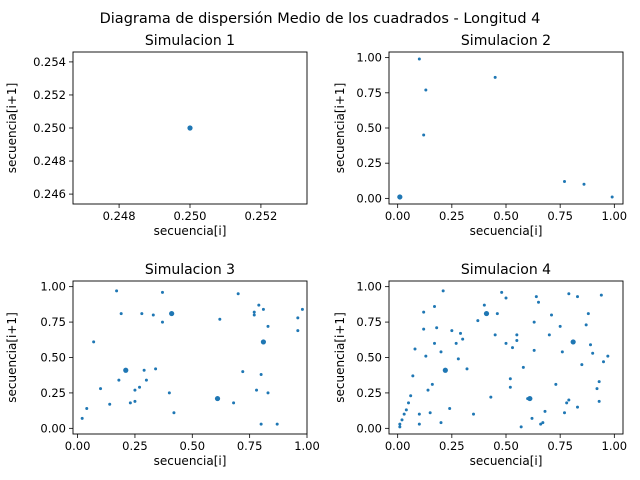 The width and height of the screenshot is (640, 480). What do you see at coordinates (53, 428) in the screenshot?
I see `y-tick-label: 0.00` at bounding box center [53, 428].